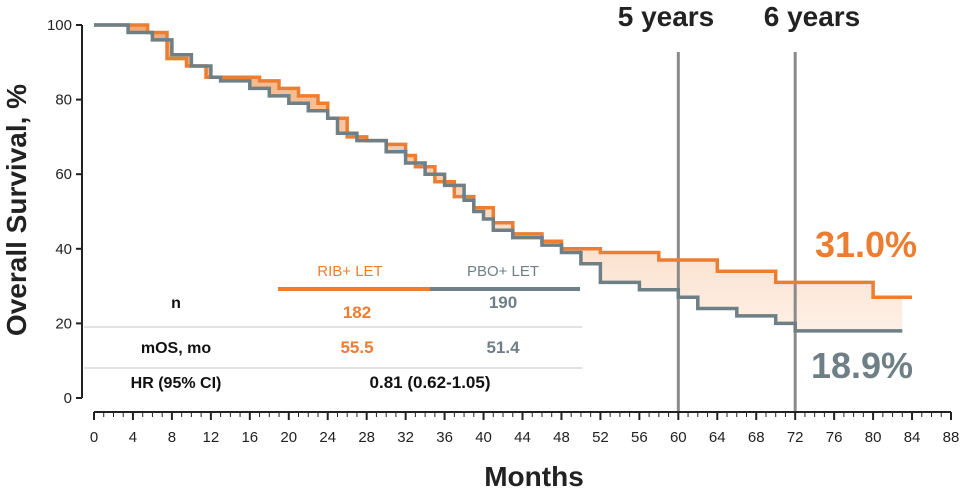 The width and height of the screenshot is (965, 489). Describe the element at coordinates (866, 244) in the screenshot. I see `end-label-rib-let: 31.0%` at that location.